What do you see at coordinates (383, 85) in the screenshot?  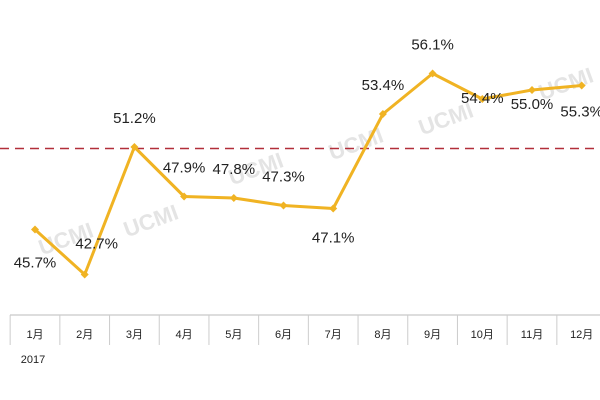 I see `data-label: 53.4%` at bounding box center [383, 85].